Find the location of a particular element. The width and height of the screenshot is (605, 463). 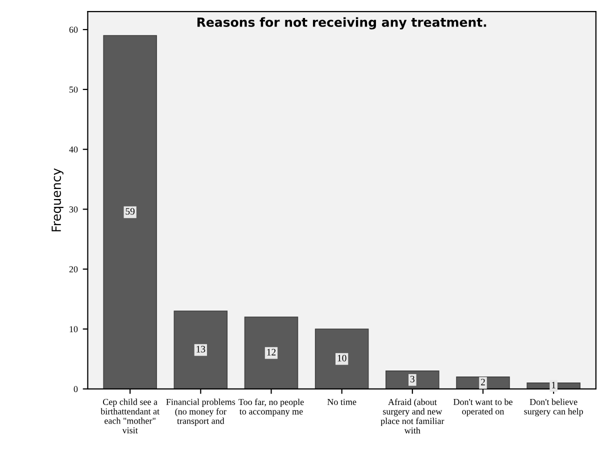

data-label: 3 is located at coordinates (412, 379).